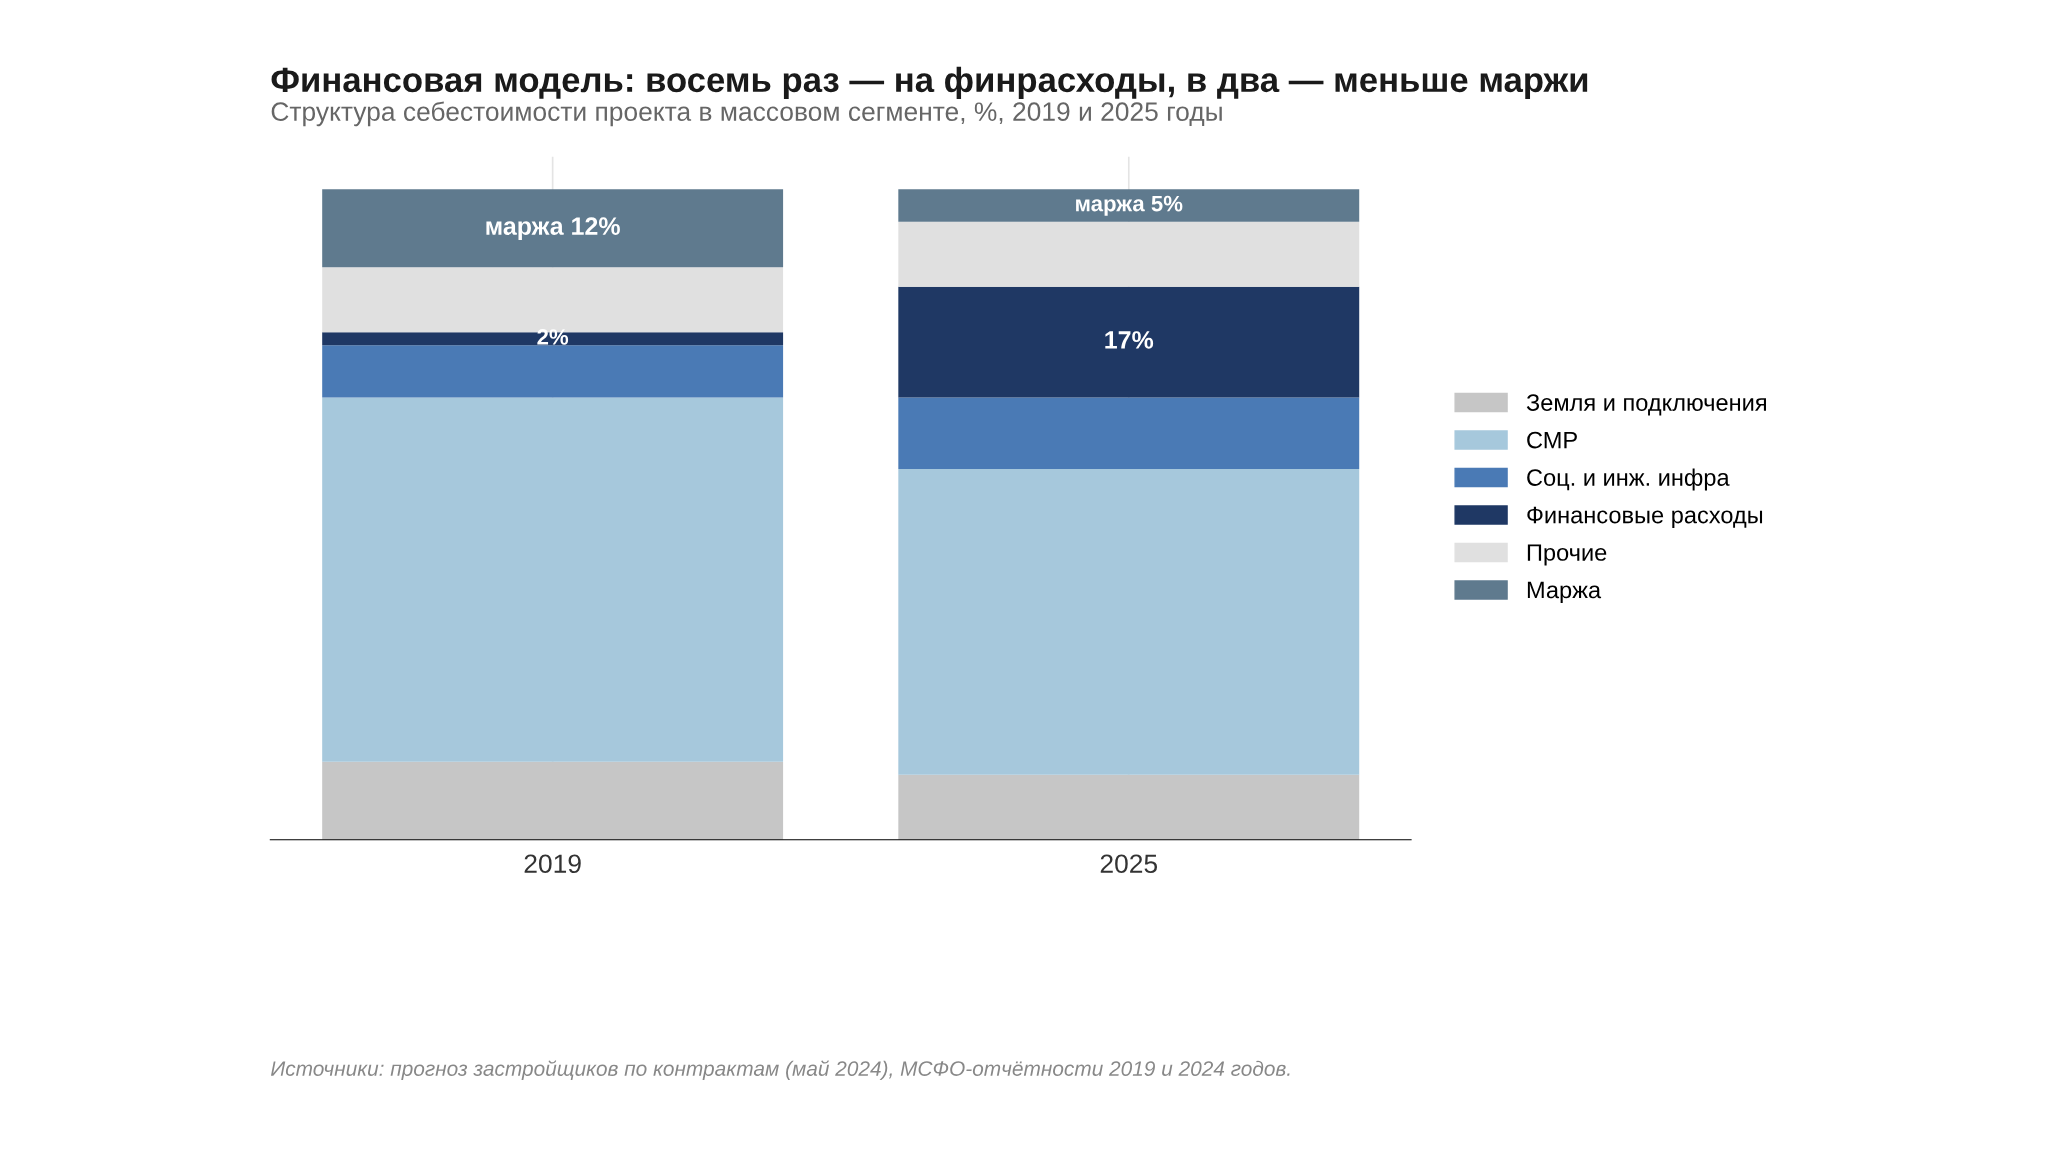 The image size is (2048, 1152). I want to click on chart-title: Финансовая модель: восемь раз — на финрасходы, в два — меньше маржи, so click(929, 83).